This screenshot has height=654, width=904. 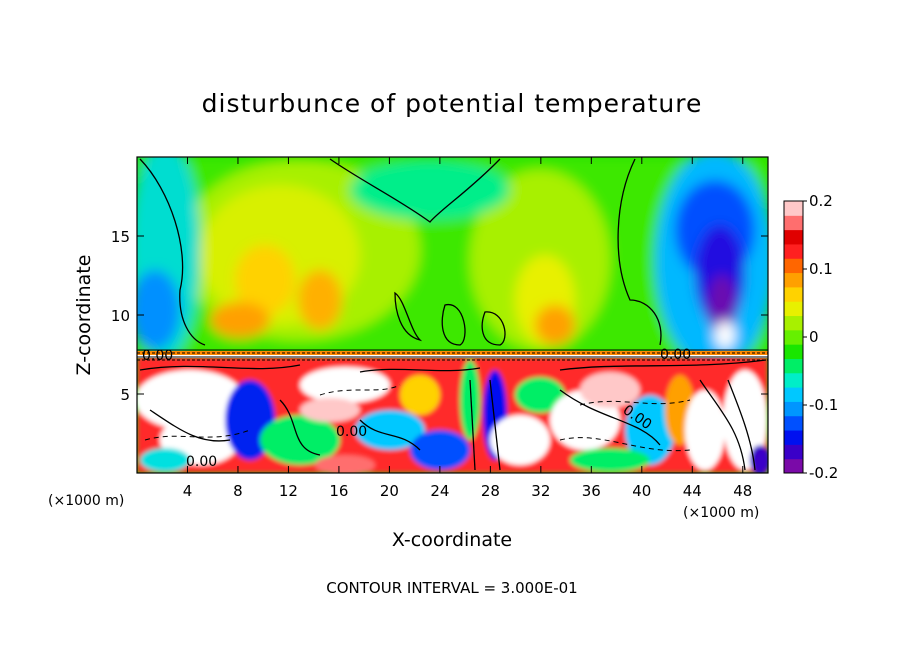 I want to click on y-tick-label: 5, so click(x=125, y=395).